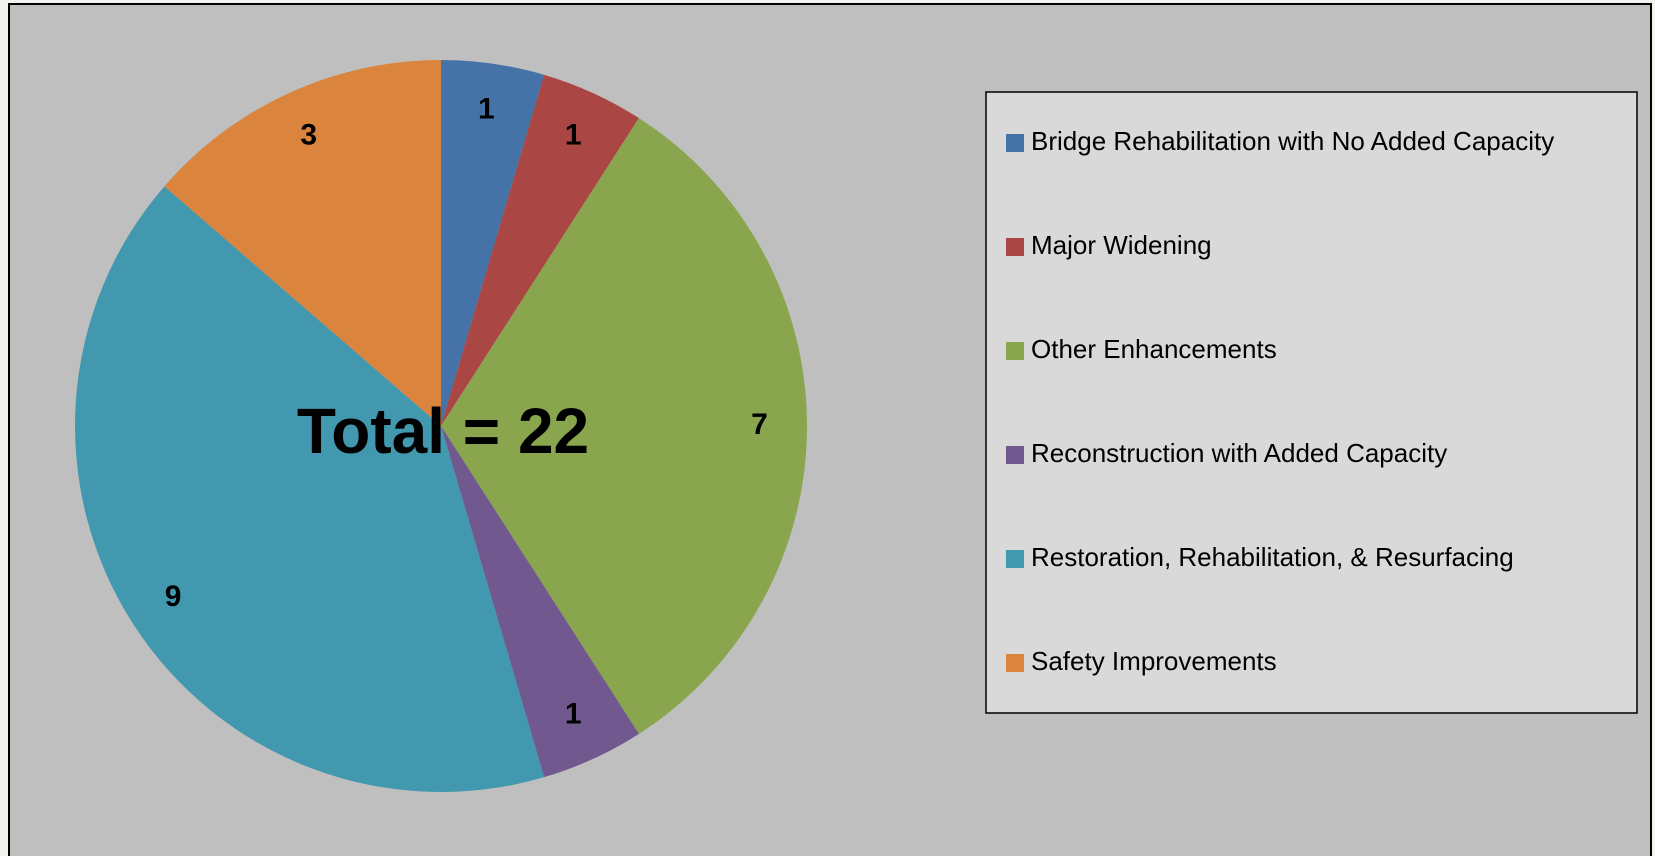 This screenshot has height=856, width=1655. What do you see at coordinates (443, 431) in the screenshot?
I see `total-annotation: Total = 22` at bounding box center [443, 431].